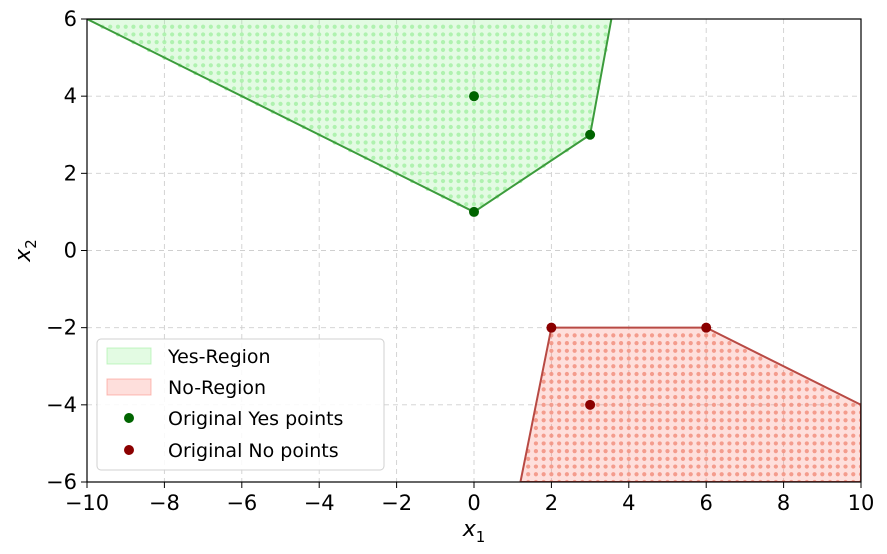 This screenshot has height=554, width=887. What do you see at coordinates (219, 357) in the screenshot?
I see `legend-label-region-0: Yes-Region` at bounding box center [219, 357].